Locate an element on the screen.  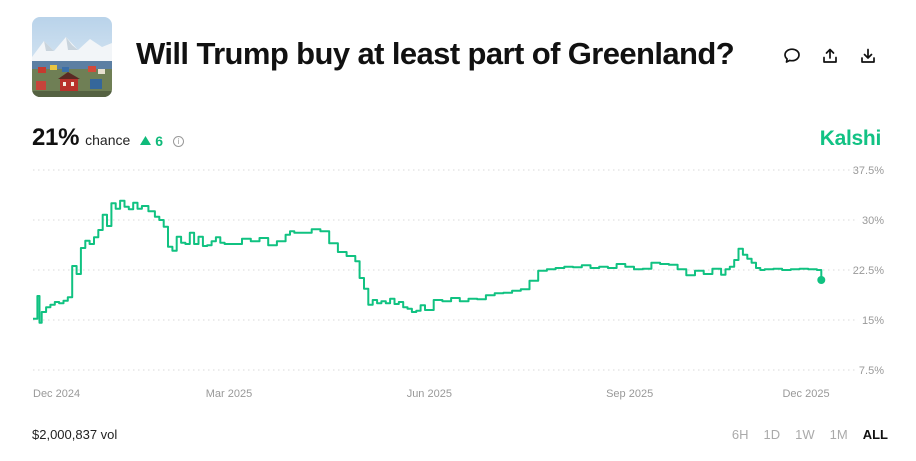
download-icon is located at coordinates (868, 55).